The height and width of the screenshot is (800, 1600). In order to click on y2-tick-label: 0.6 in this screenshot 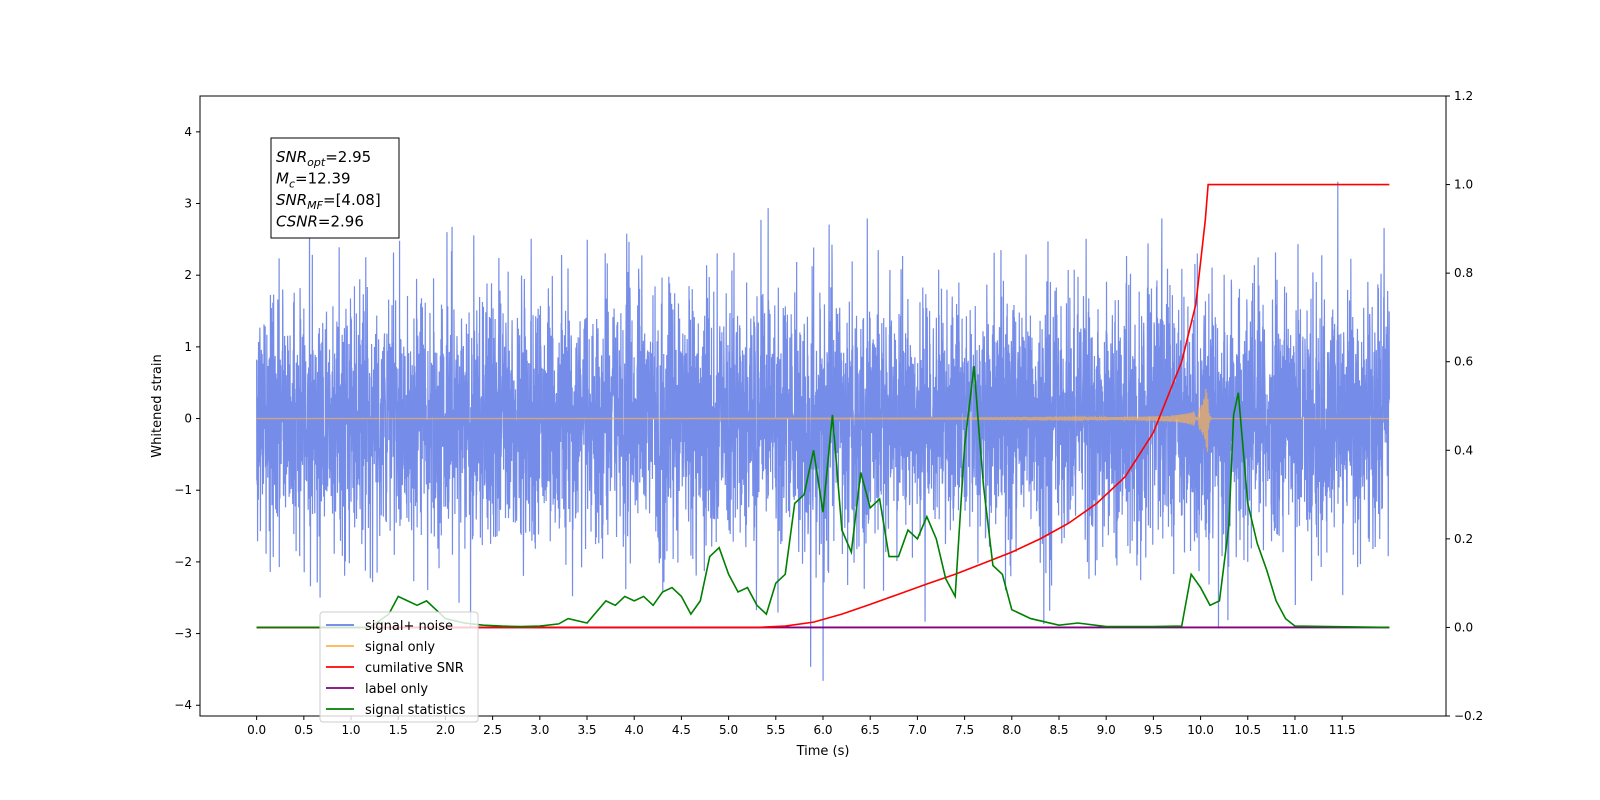, I will do `click(1463, 362)`.